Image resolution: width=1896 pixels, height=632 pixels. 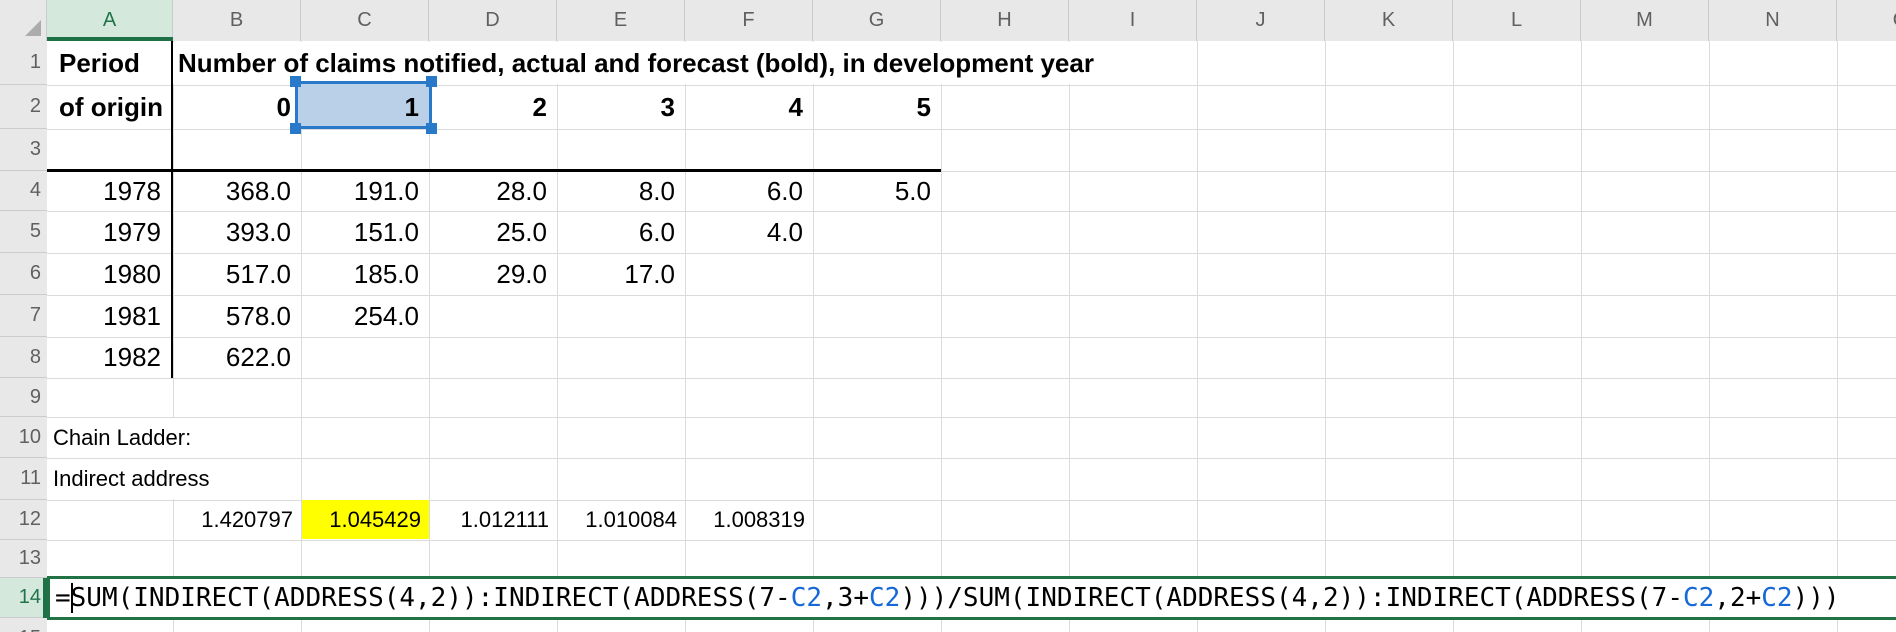 What do you see at coordinates (494, 170) in the screenshot?
I see `table-border-horizontal` at bounding box center [494, 170].